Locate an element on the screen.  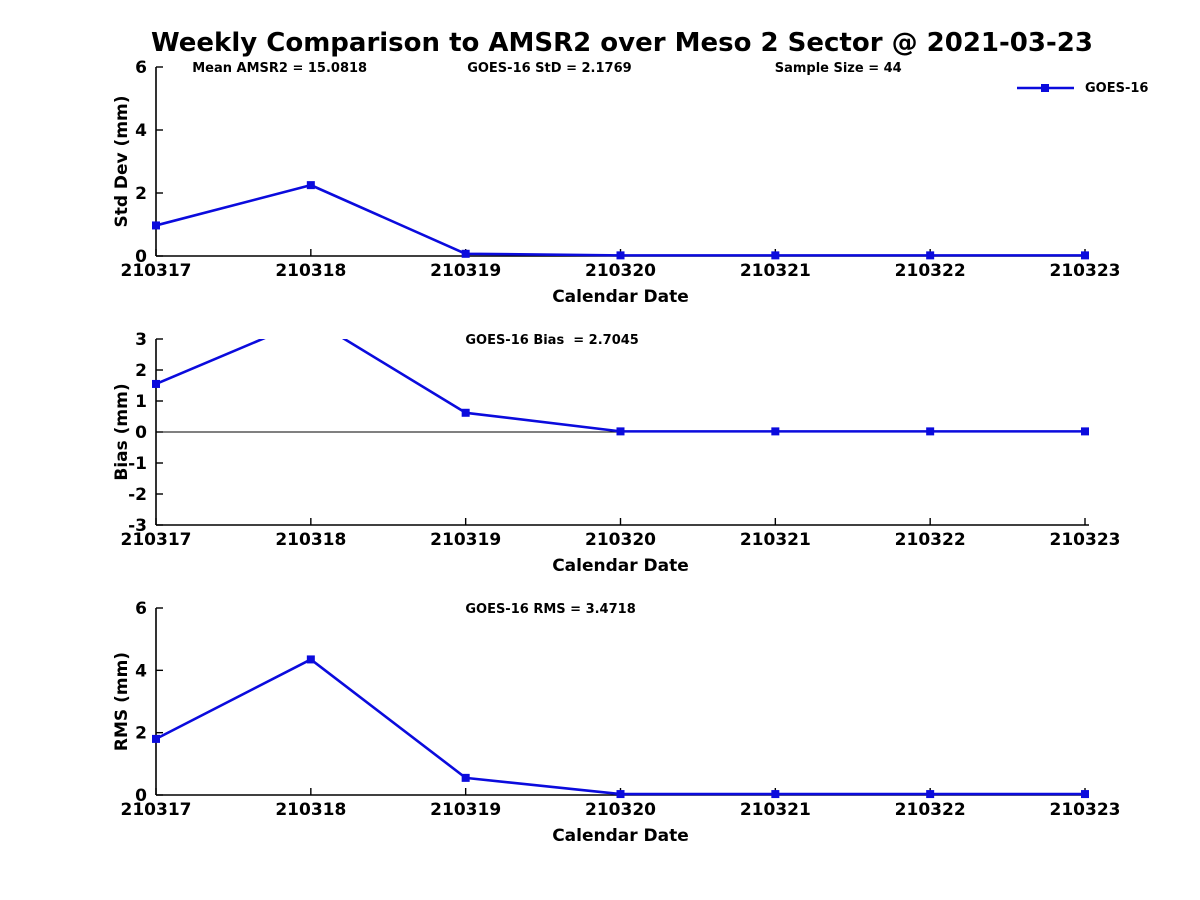
y-tick-label: -1 is located at coordinates (137, 464).